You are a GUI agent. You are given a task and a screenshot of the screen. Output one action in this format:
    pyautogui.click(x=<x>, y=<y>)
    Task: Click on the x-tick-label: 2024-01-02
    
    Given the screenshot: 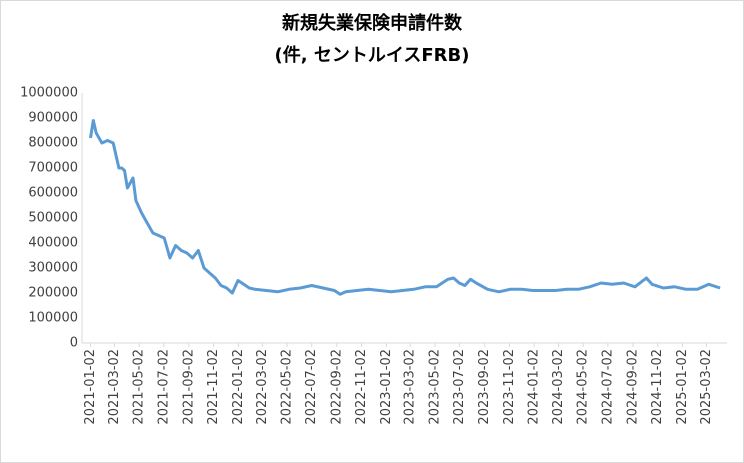 What is the action you would take?
    pyautogui.click(x=534, y=387)
    